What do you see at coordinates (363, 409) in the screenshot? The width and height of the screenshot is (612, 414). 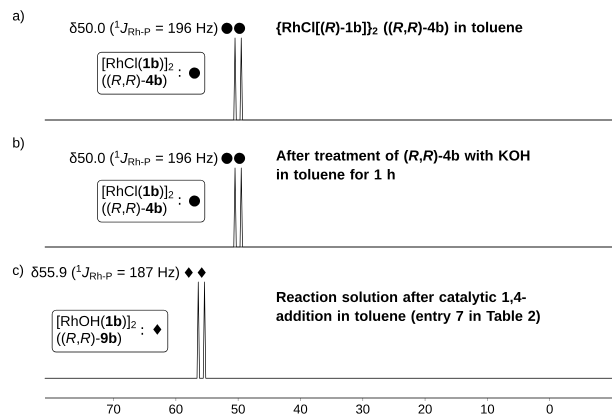 I see `x-tick-label: 30` at bounding box center [363, 409].